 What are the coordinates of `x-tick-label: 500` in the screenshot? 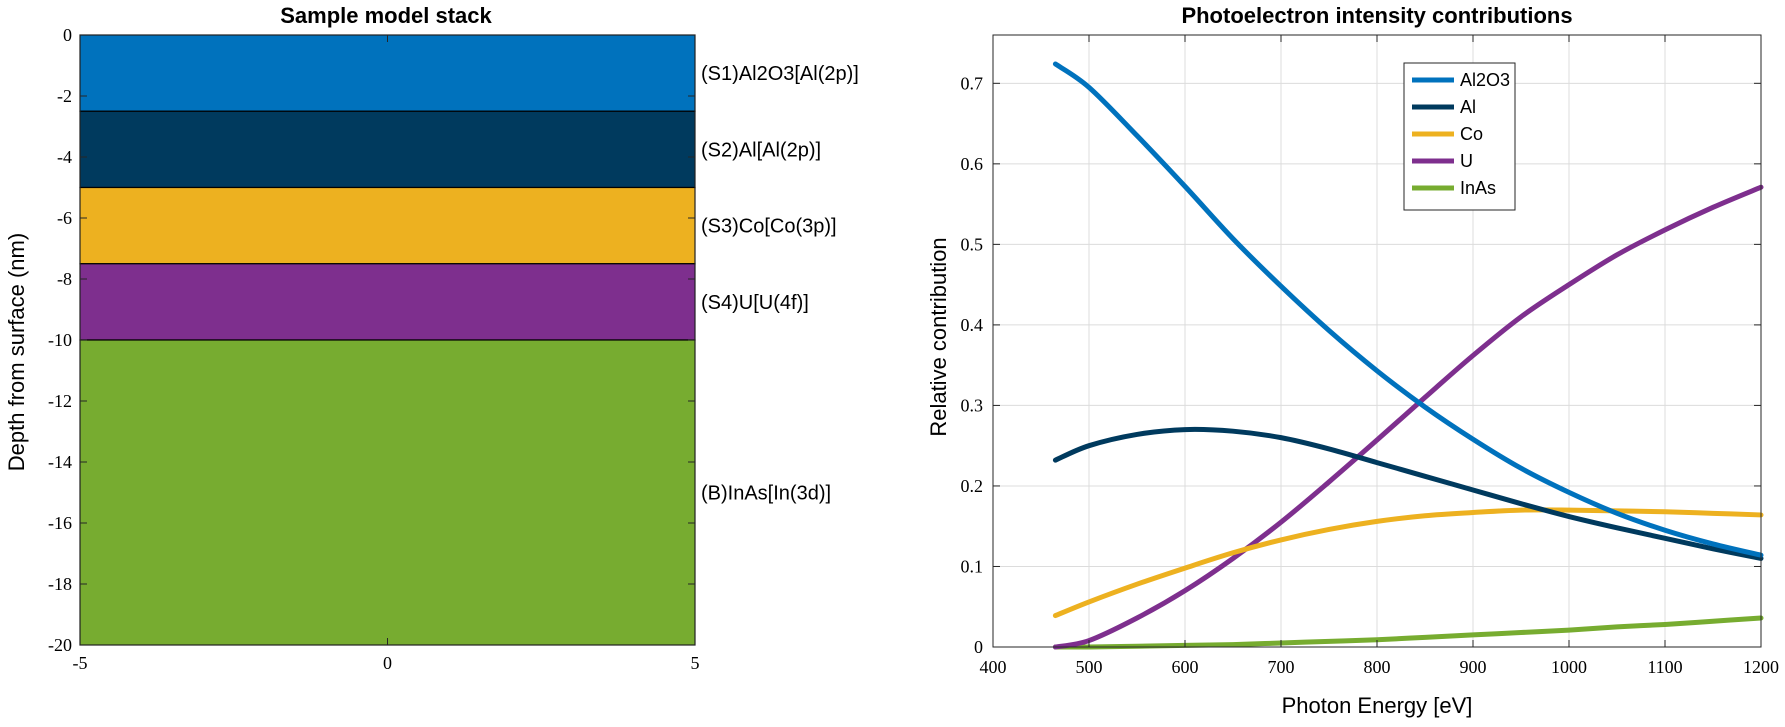 It's located at (1089, 667).